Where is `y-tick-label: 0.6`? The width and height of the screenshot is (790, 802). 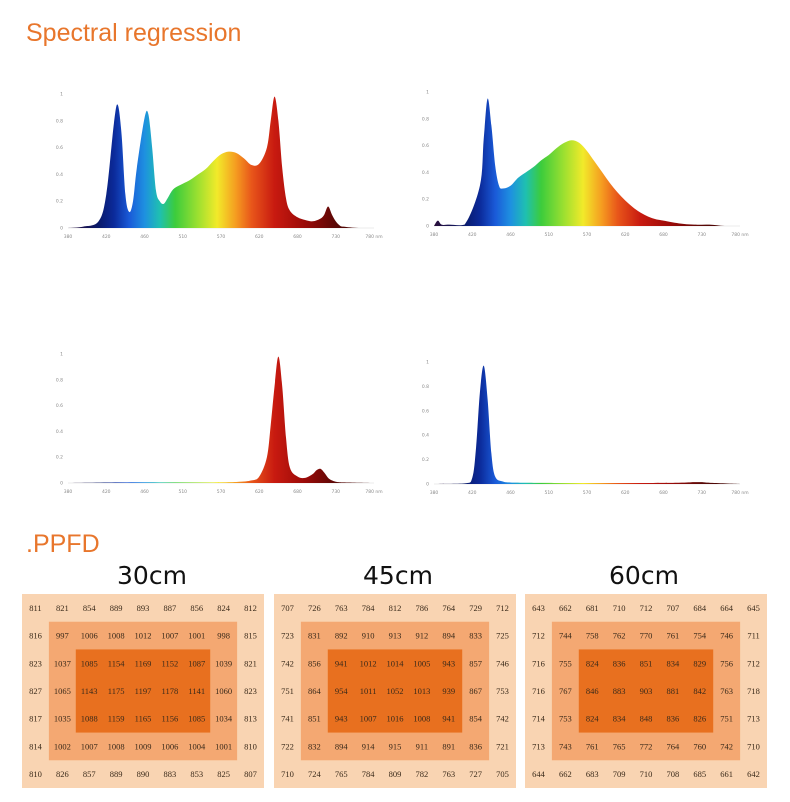 y-tick-label: 0.6 is located at coordinates (425, 146).